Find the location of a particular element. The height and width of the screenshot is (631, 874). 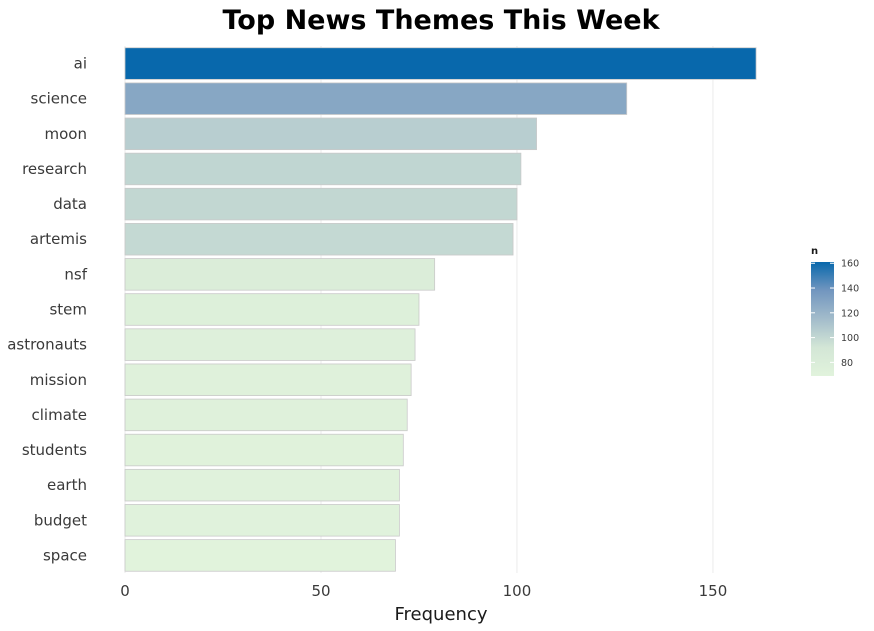

bar-students is located at coordinates (264, 450).